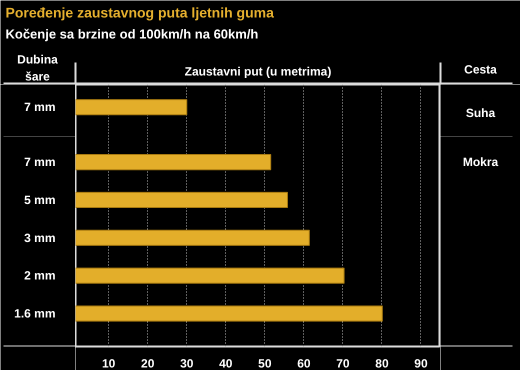 This screenshot has width=520, height=370. I want to click on x-tick-label: 80, so click(382, 363).